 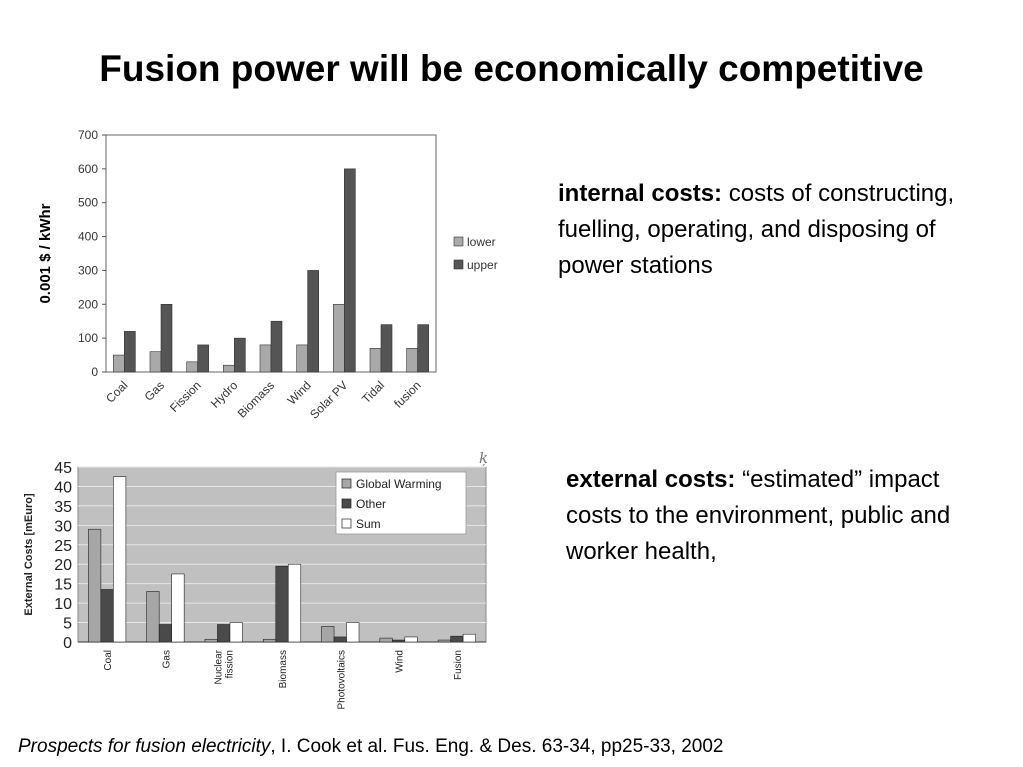 I want to click on x-tick-label: Solar PV, so click(x=328, y=399).